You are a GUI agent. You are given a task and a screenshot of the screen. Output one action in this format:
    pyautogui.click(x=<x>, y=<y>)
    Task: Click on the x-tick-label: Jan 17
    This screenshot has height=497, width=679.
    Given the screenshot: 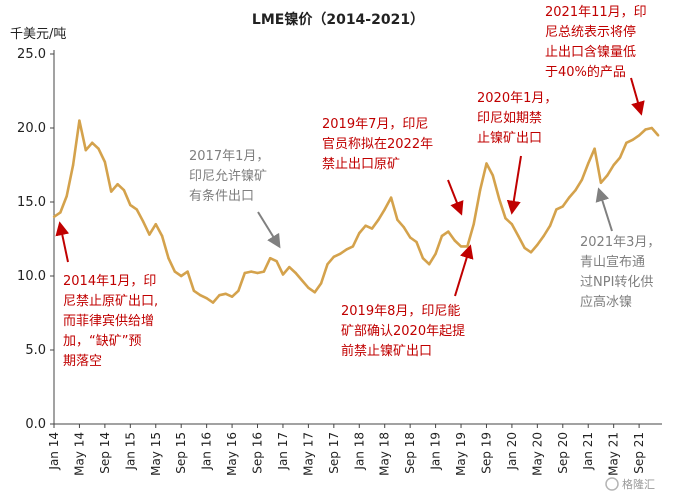 What is the action you would take?
    pyautogui.click(x=283, y=451)
    